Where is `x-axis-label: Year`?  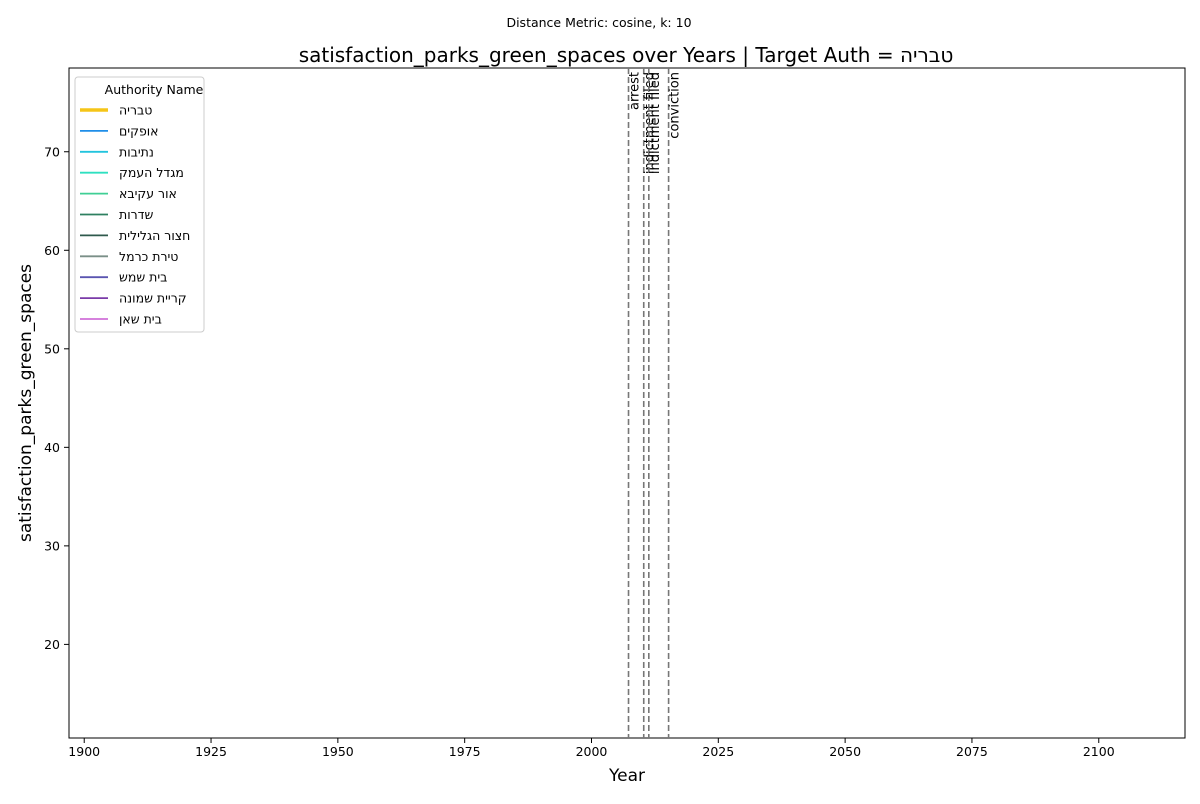 x-axis-label: Year is located at coordinates (626, 776).